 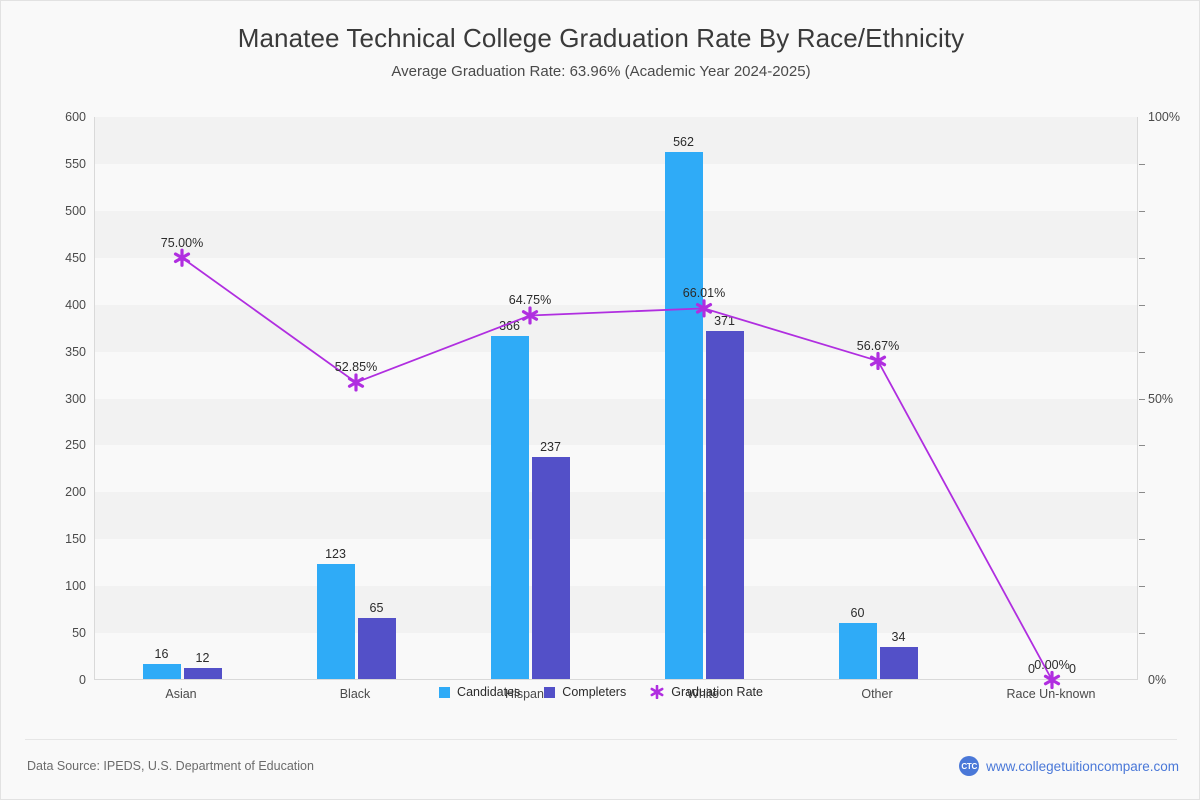 What do you see at coordinates (1052, 665) in the screenshot?
I see `rate-value-label: 0.00%` at bounding box center [1052, 665].